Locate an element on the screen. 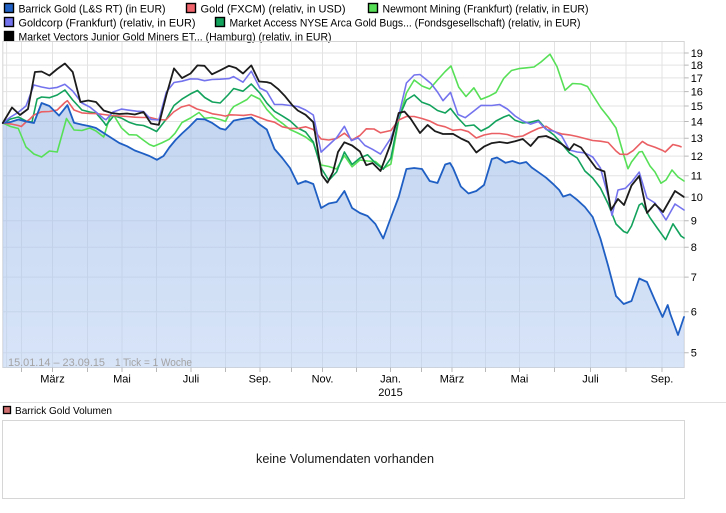 This screenshot has width=726, height=513. svg-text: 7 is located at coordinates (694, 278).